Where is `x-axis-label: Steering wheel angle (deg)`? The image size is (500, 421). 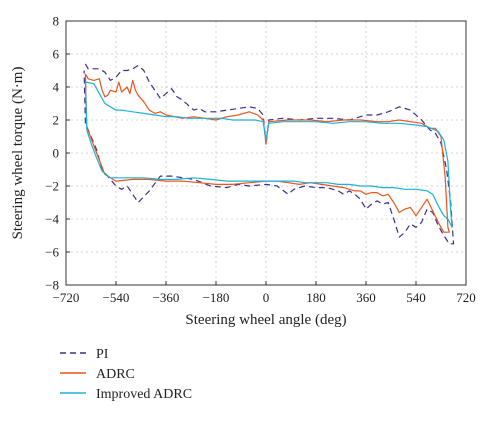
x-axis-label: Steering wheel angle (deg) is located at coordinates (265, 320).